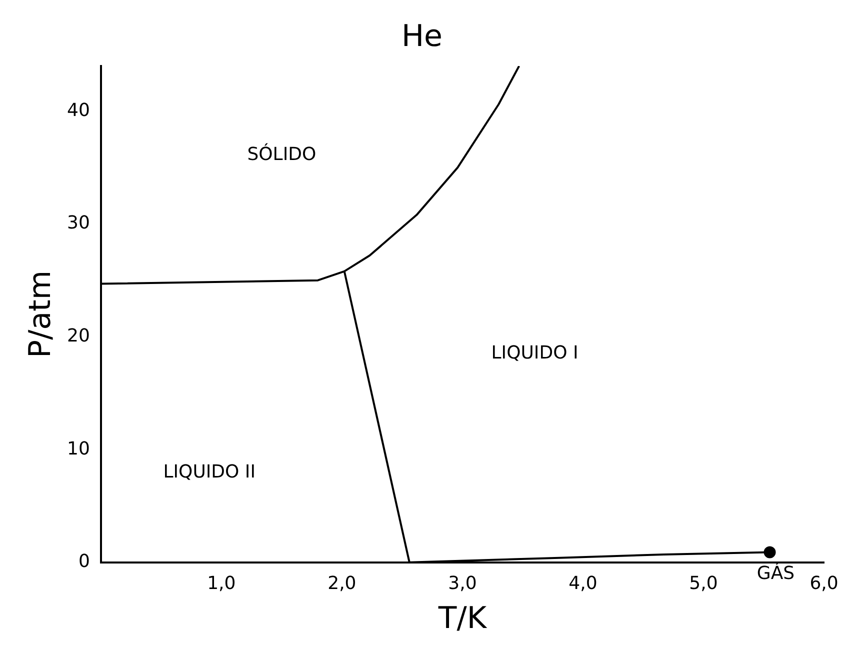  What do you see at coordinates (78, 449) in the screenshot?
I see `y-tick-label: 10` at bounding box center [78, 449].